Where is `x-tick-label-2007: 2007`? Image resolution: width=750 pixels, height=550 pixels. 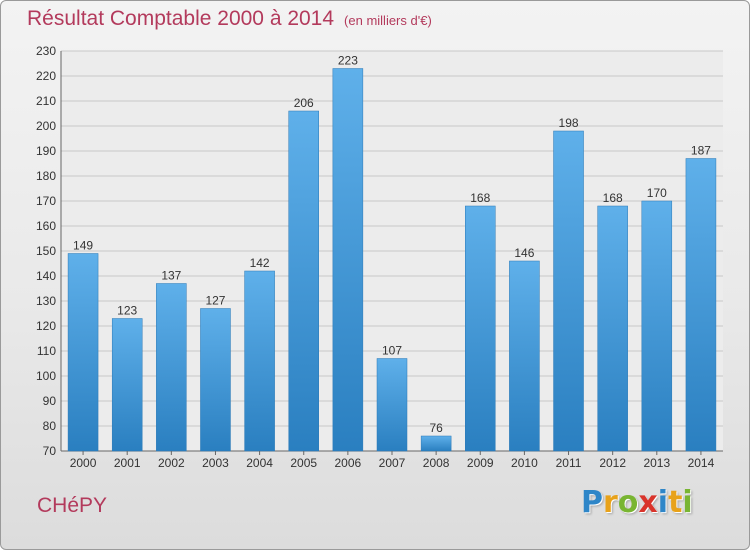 x-tick-label-2007: 2007 is located at coordinates (392, 463).